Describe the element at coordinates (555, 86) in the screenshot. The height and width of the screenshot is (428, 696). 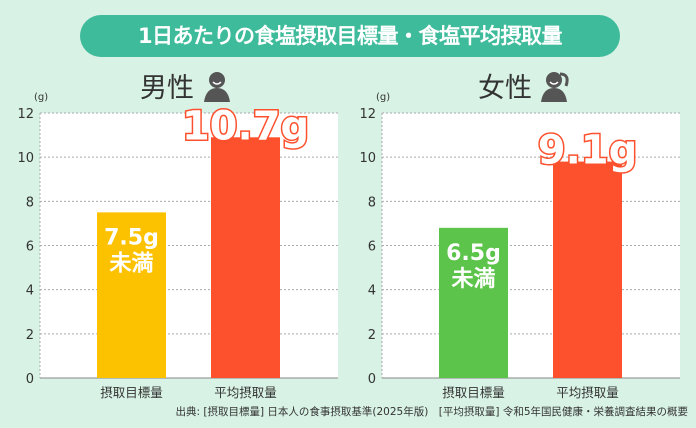
I see `female-person-icon` at that location.